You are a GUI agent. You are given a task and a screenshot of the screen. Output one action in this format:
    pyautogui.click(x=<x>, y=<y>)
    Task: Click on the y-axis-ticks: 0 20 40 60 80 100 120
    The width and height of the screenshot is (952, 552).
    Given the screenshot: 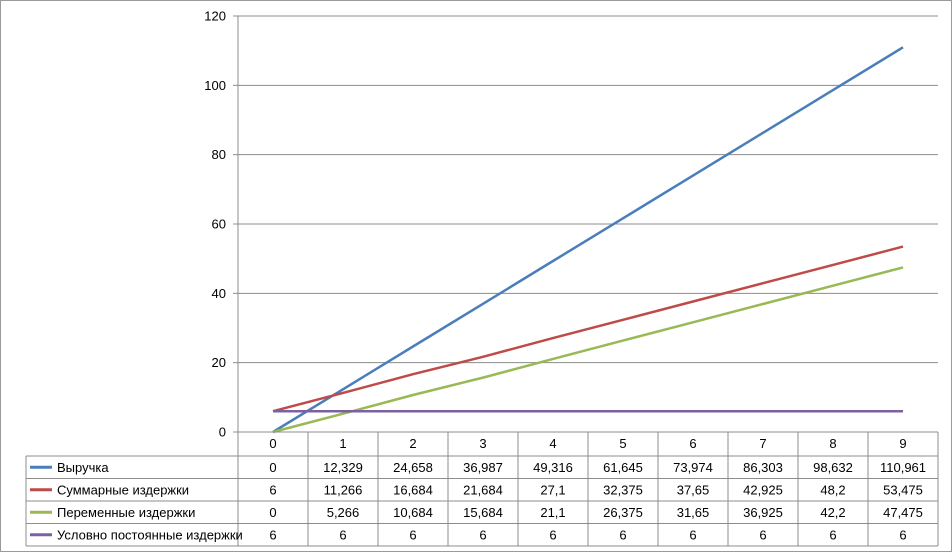 What is the action you would take?
    pyautogui.click(x=215, y=224)
    